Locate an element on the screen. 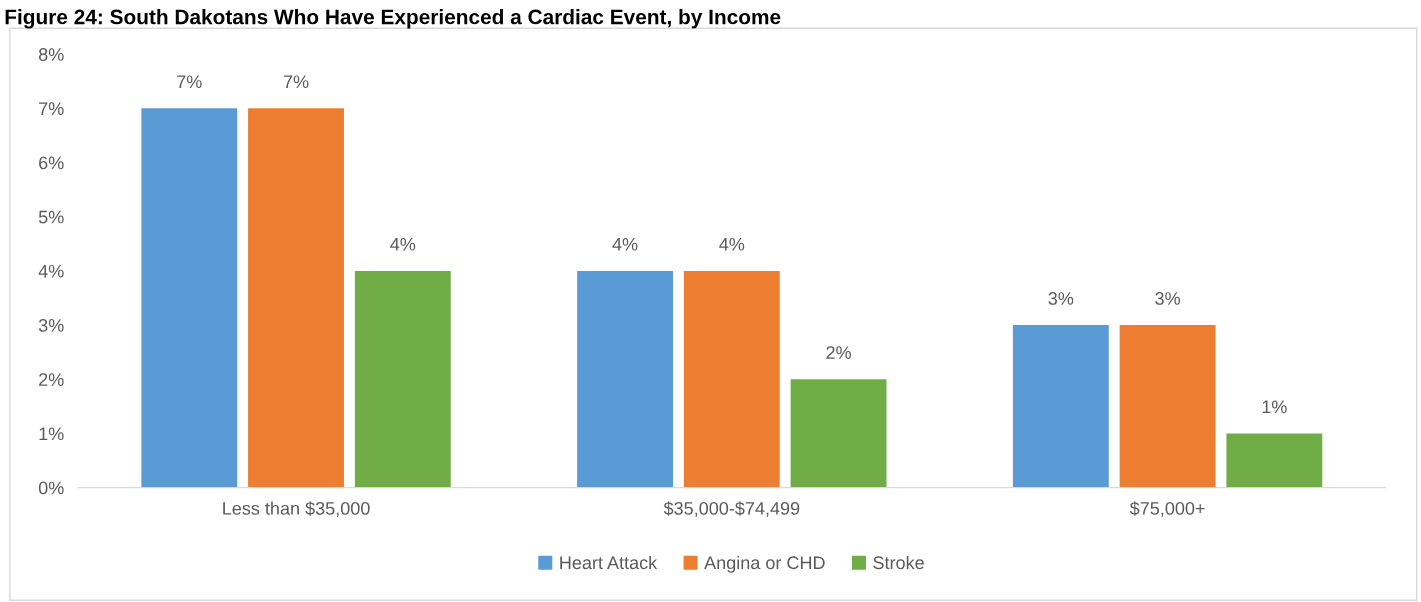 This screenshot has height=602, width=1421. legend-label: Heart Attack is located at coordinates (609, 562).